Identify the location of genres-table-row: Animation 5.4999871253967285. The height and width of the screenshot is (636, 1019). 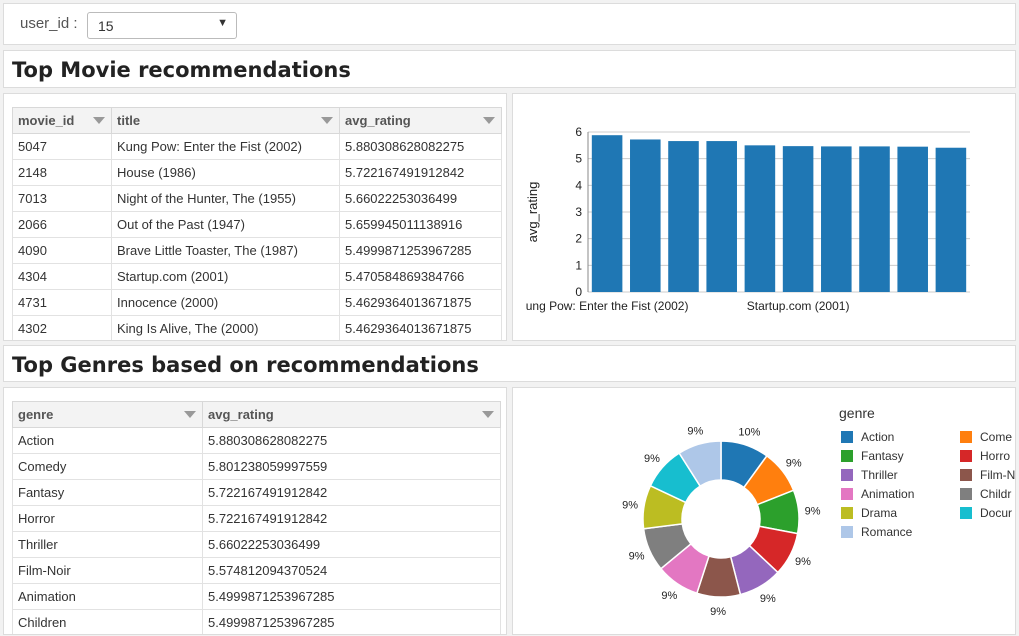
(256, 596).